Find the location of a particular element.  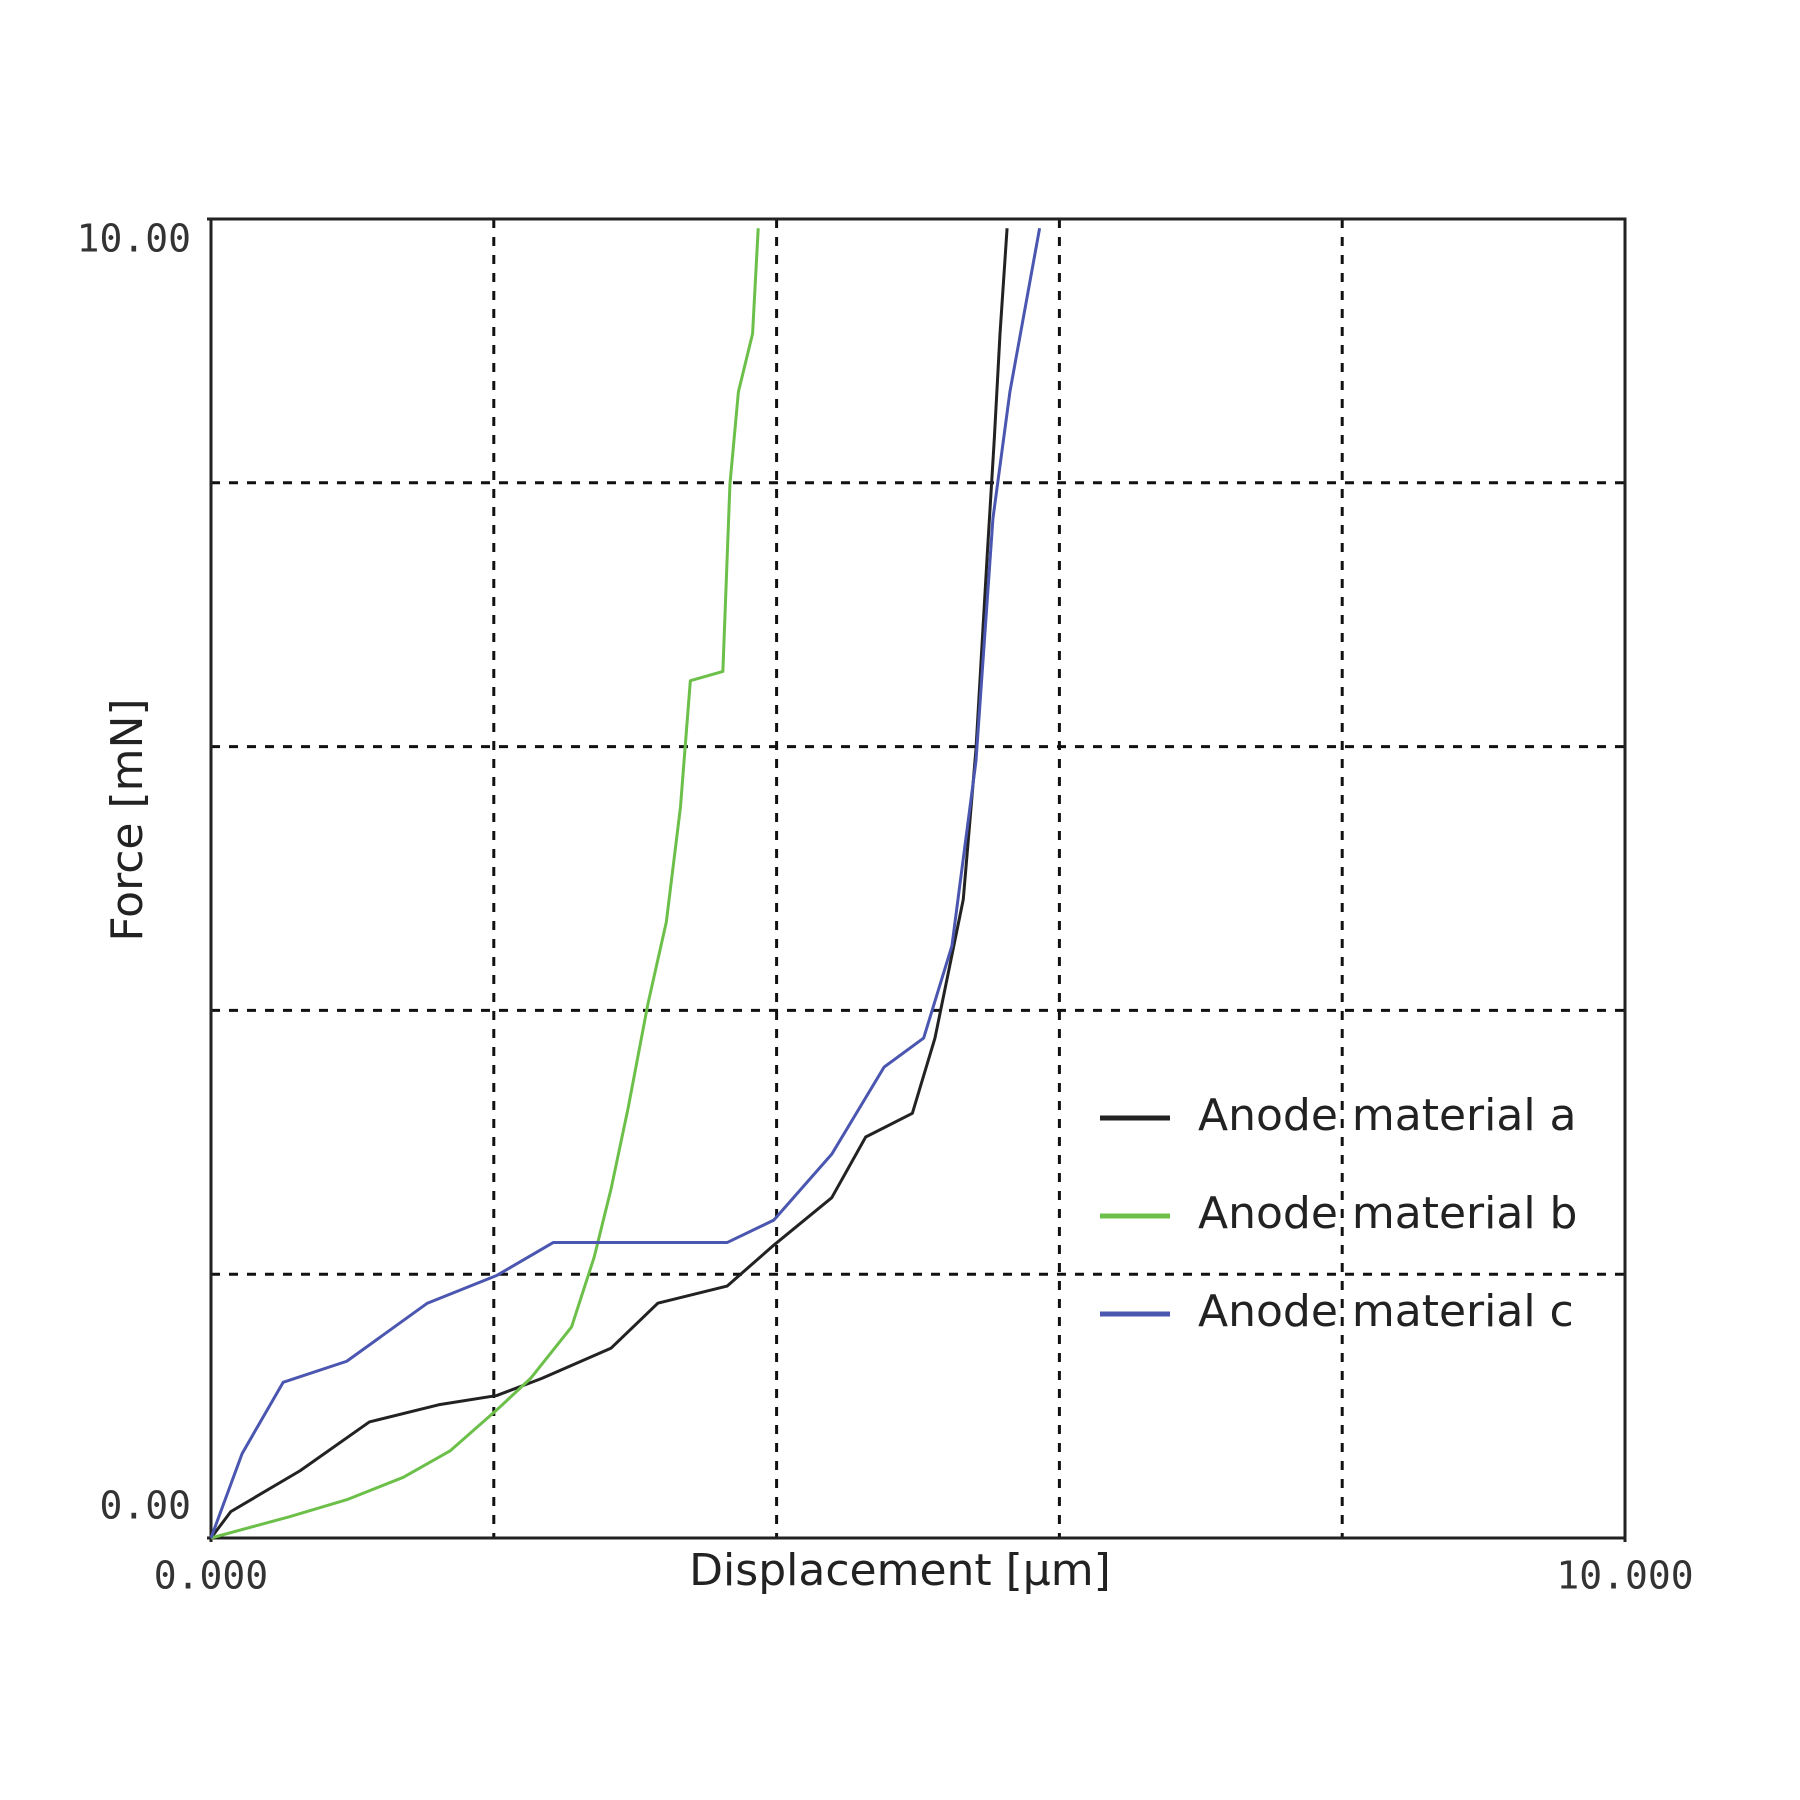

x-tick-label: 0.000 is located at coordinates (211, 1576).